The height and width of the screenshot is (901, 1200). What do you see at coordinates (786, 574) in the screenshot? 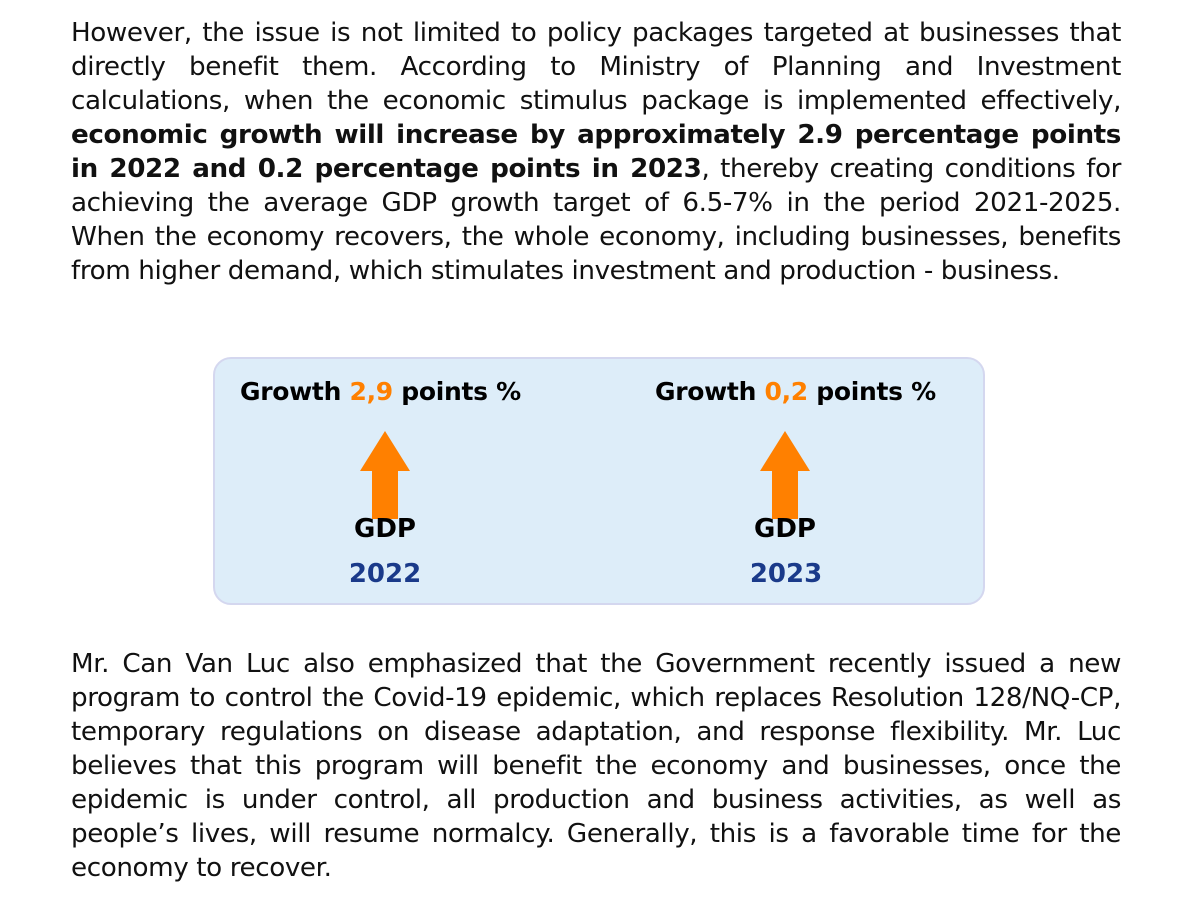
I see `year-label: 2023` at bounding box center [786, 574].